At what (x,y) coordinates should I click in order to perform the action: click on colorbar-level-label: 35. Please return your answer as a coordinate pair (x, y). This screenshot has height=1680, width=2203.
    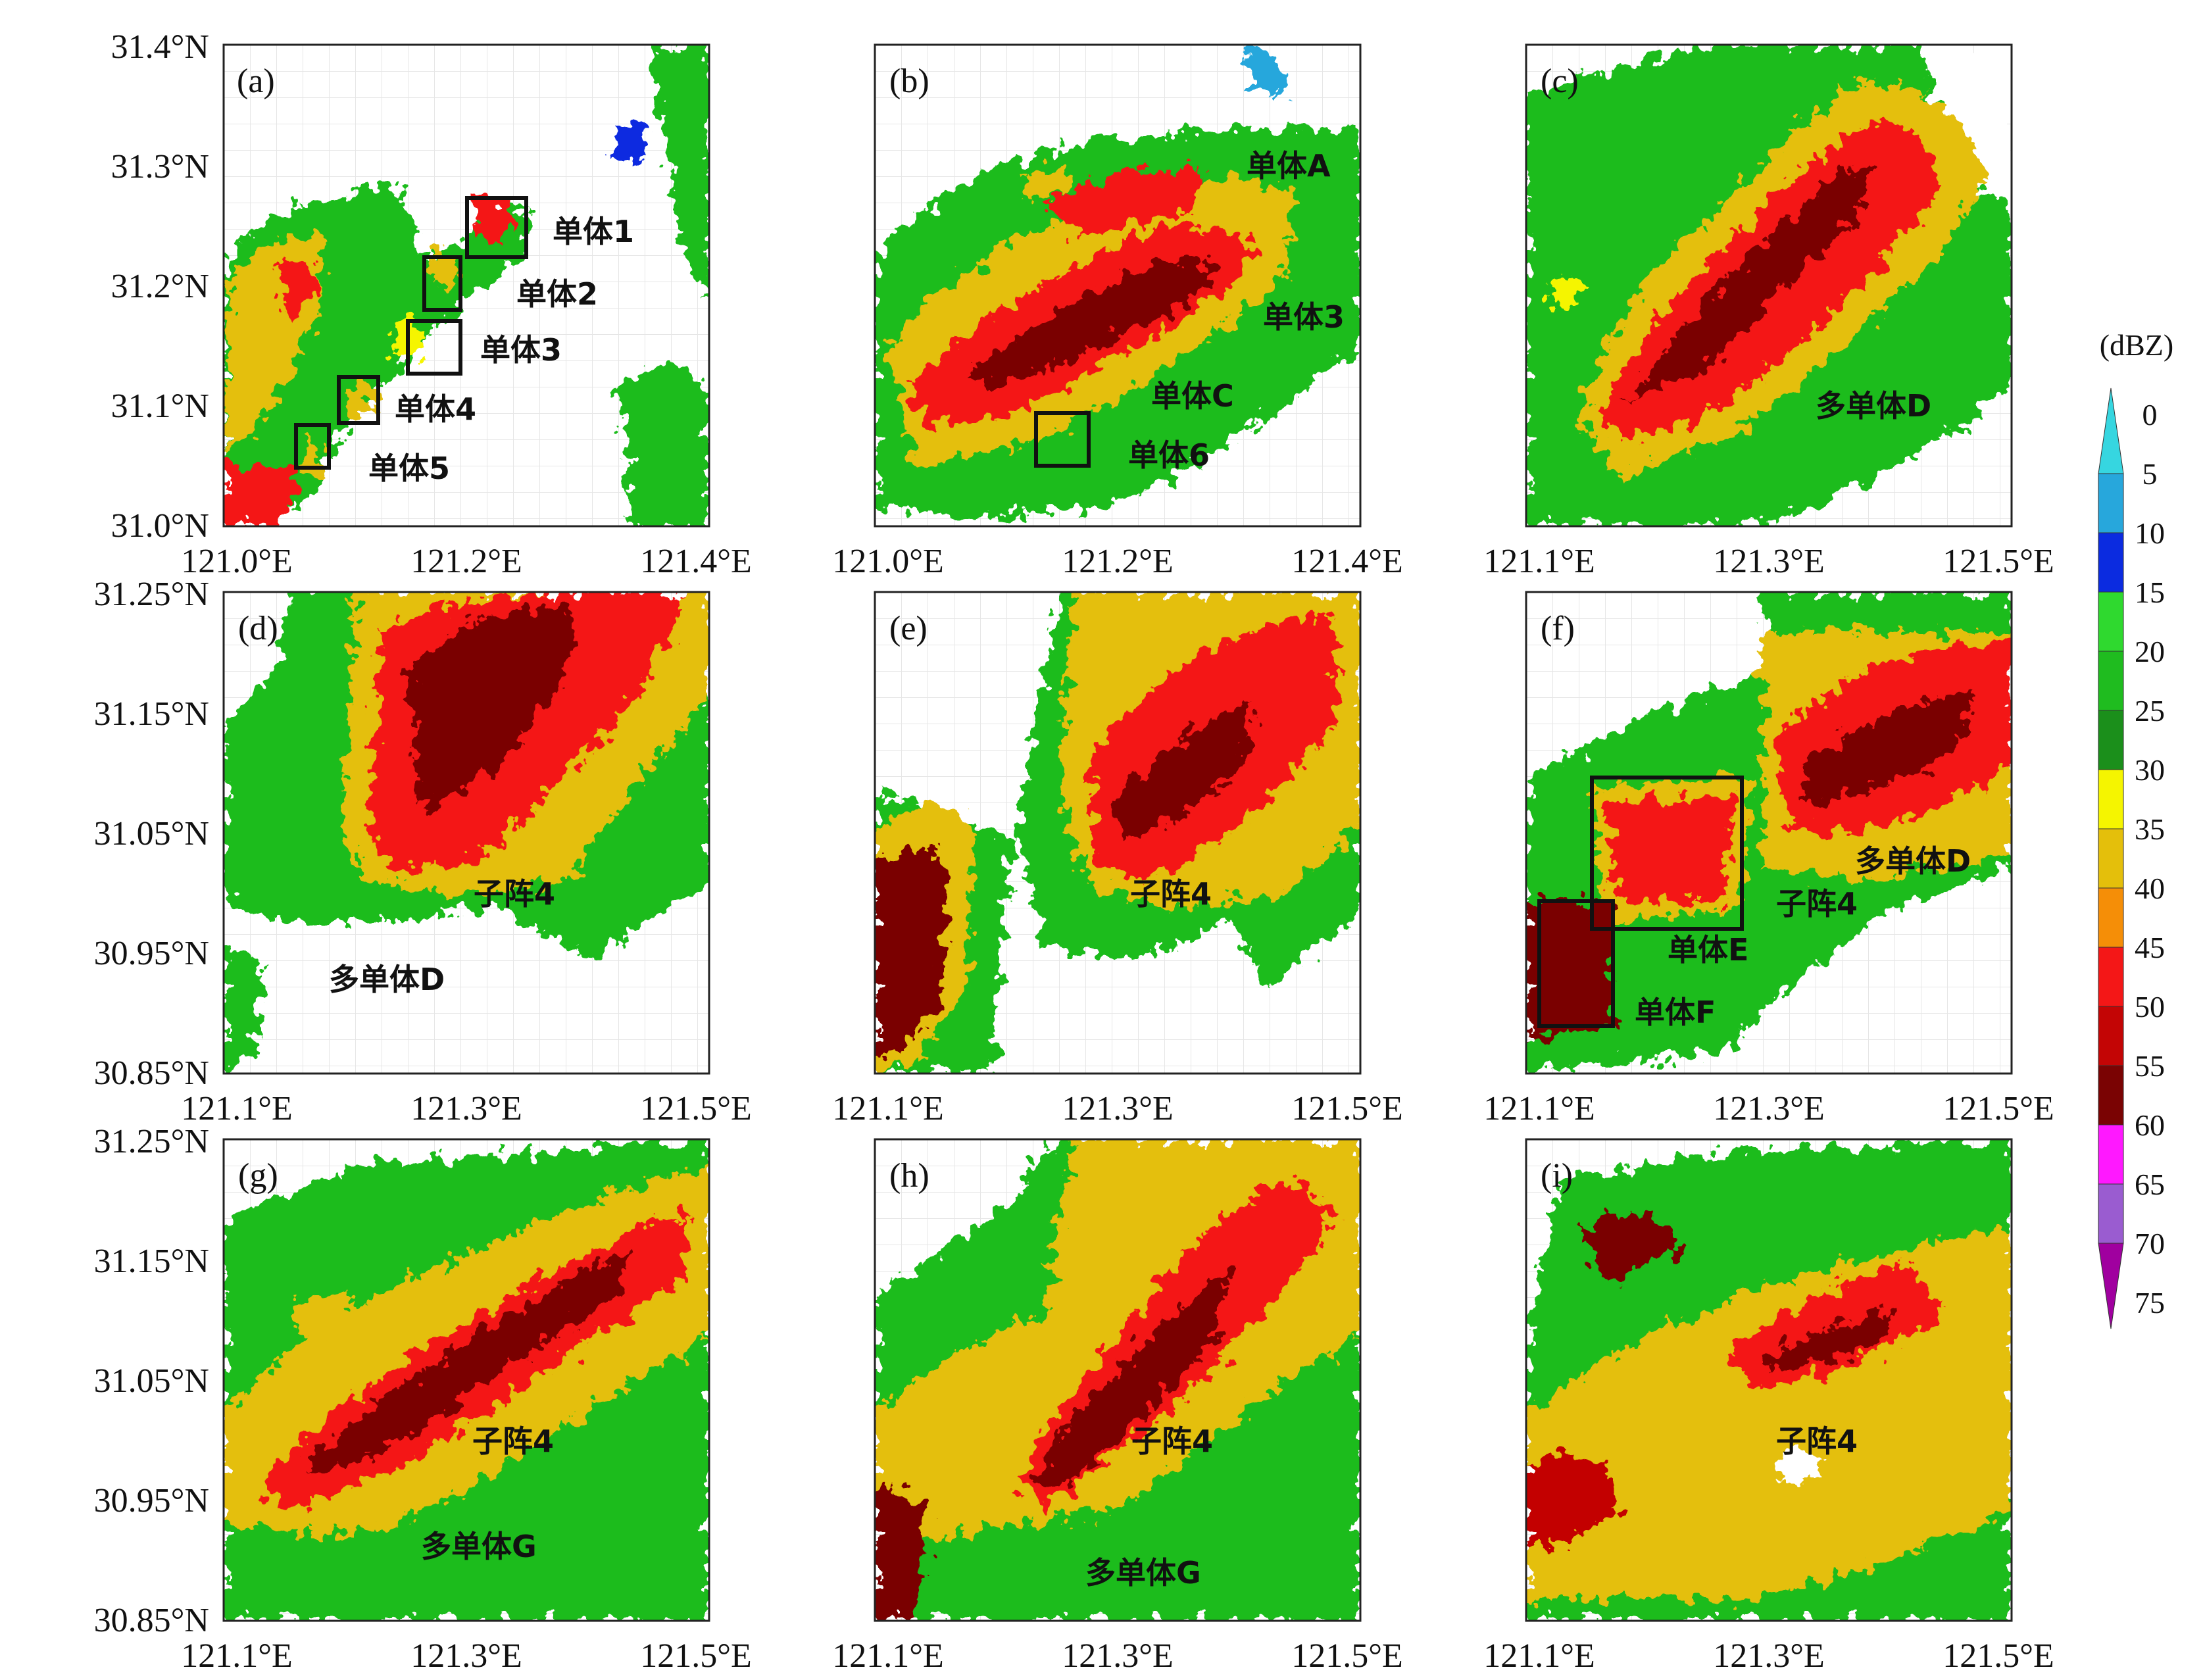
    Looking at the image, I should click on (2150, 829).